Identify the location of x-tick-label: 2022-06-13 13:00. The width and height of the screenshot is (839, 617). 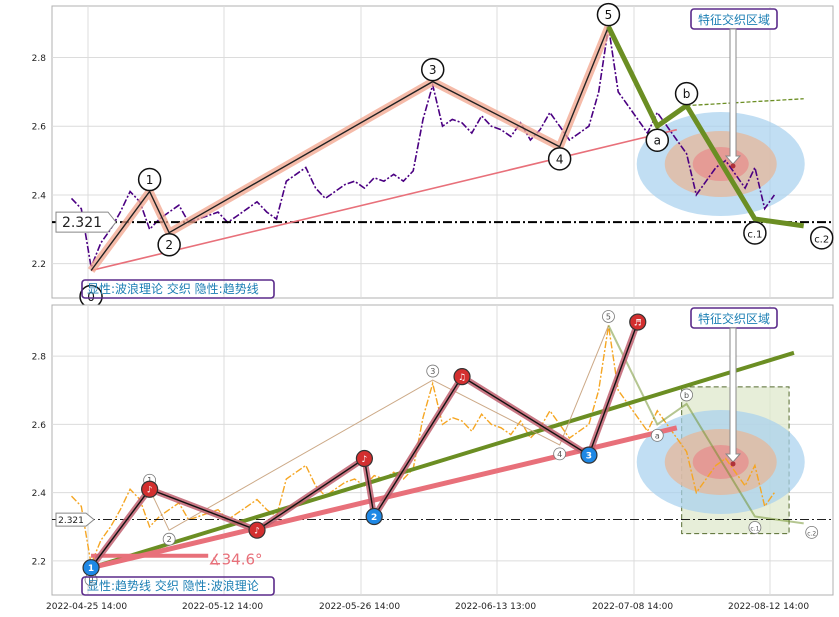
(495, 607).